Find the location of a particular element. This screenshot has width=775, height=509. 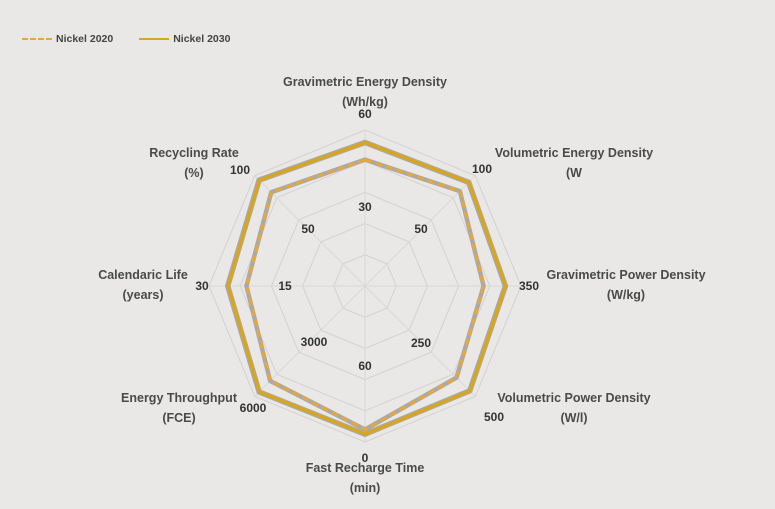

axis-label: (%) is located at coordinates (193, 173).